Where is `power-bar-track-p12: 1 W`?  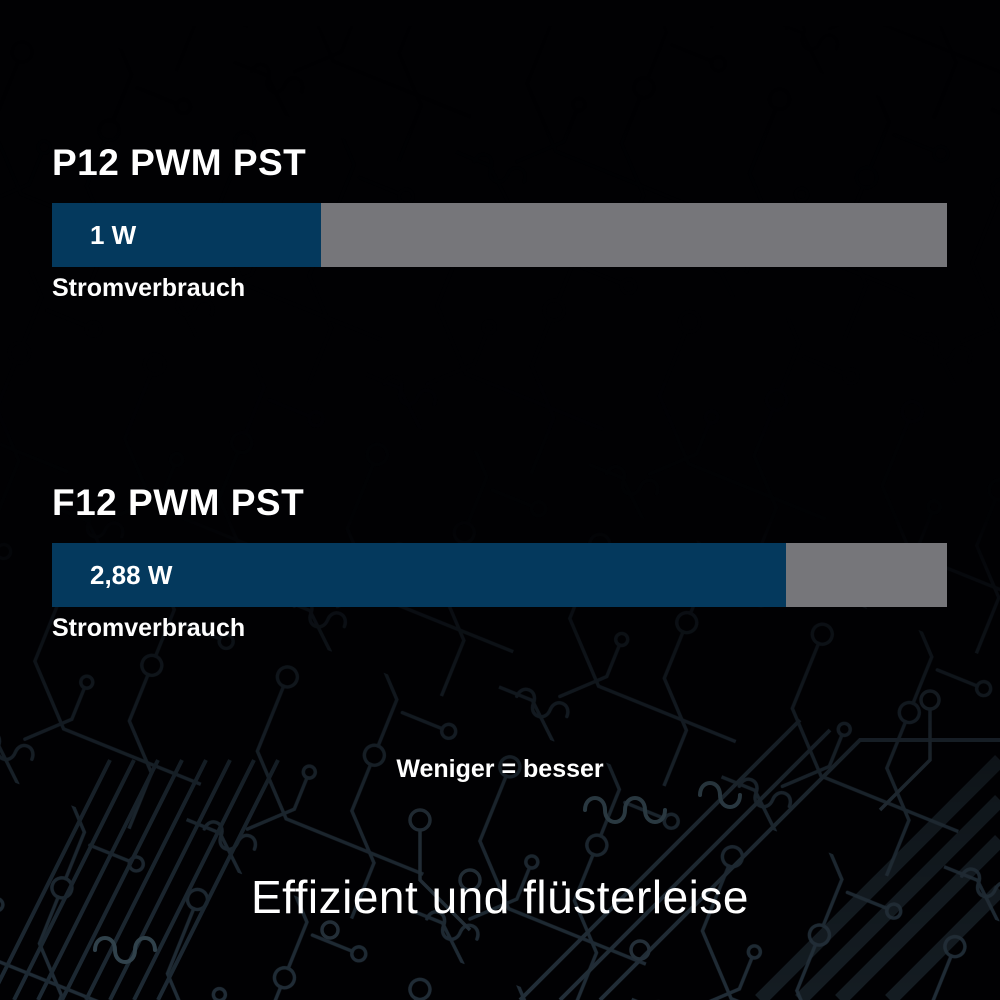 power-bar-track-p12: 1 W is located at coordinates (499, 235).